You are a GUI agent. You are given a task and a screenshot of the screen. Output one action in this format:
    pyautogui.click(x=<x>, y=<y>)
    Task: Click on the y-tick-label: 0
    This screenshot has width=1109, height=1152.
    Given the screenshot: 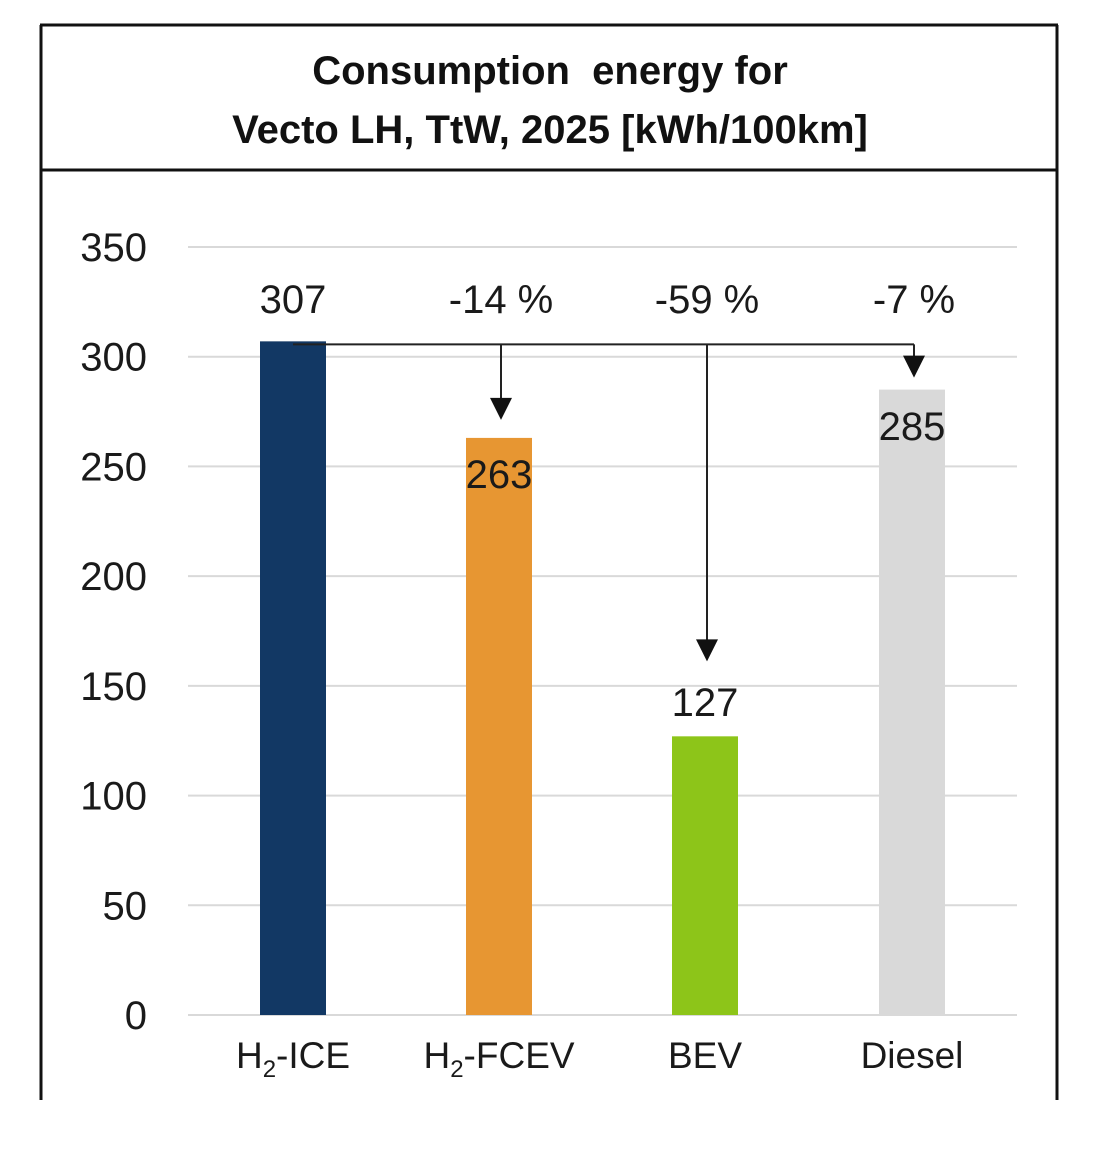 What is the action you would take?
    pyautogui.click(x=136, y=1016)
    